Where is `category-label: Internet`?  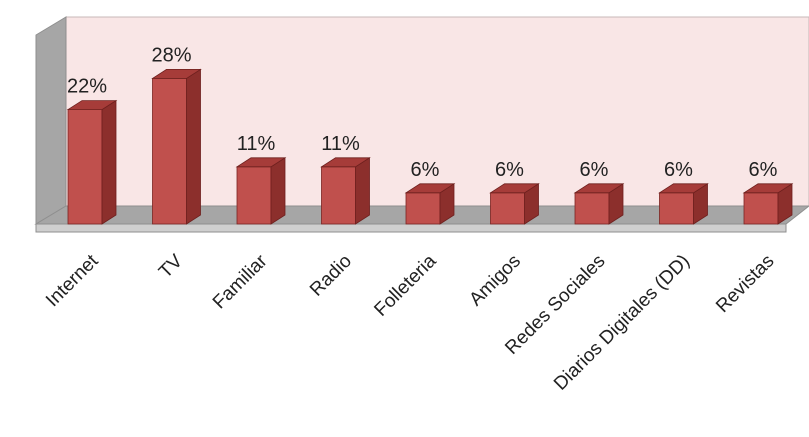 category-label: Internet is located at coordinates (72, 280).